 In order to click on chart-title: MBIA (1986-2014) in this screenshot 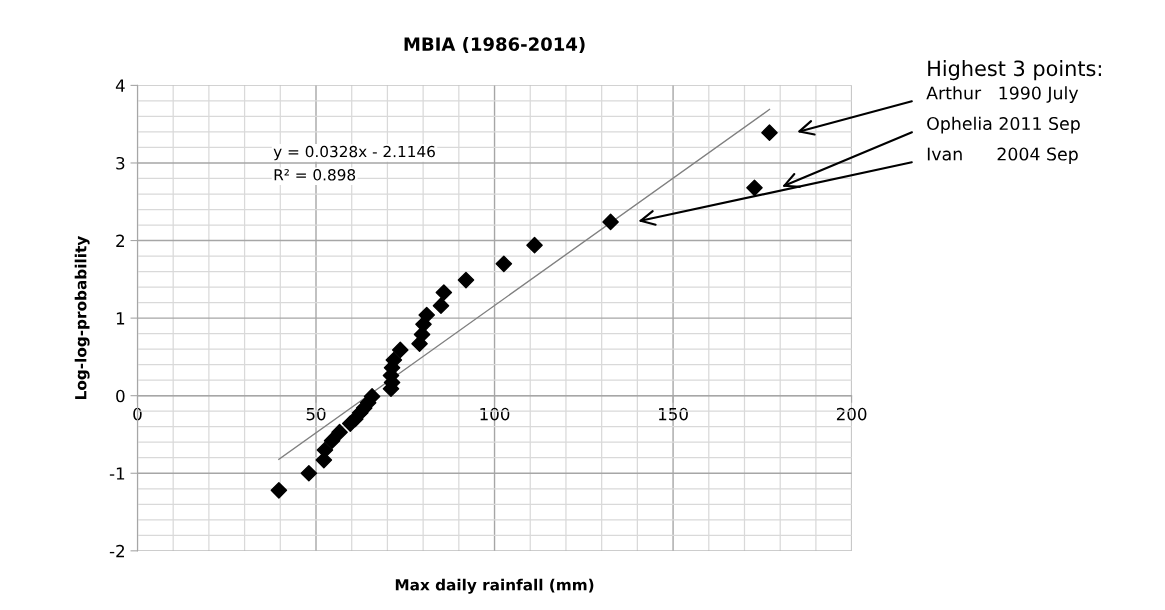, I will do `click(494, 45)`.